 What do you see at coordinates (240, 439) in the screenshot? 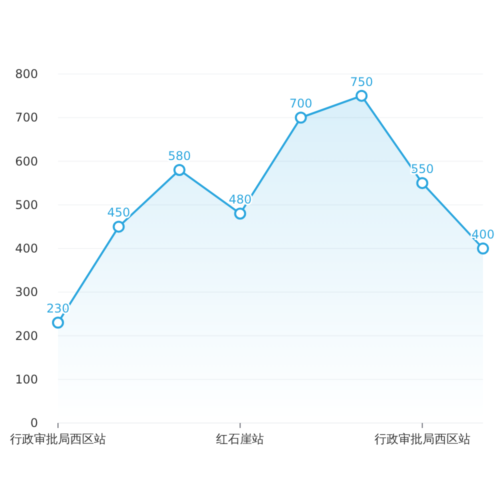
I see `x-tick-label: 红石崖站` at bounding box center [240, 439].